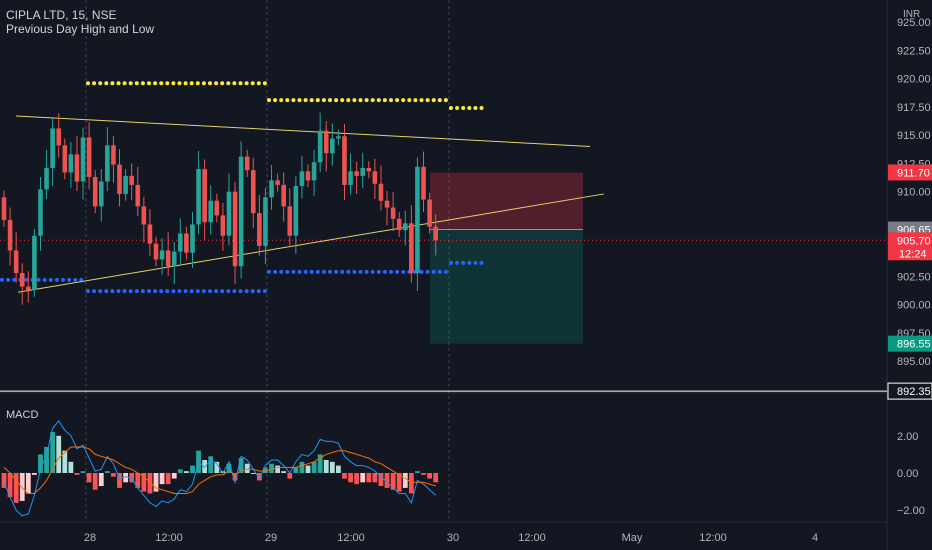 The image size is (932, 550). I want to click on symbol-title: CIPLA LTD, 15, NSE, so click(61, 15).